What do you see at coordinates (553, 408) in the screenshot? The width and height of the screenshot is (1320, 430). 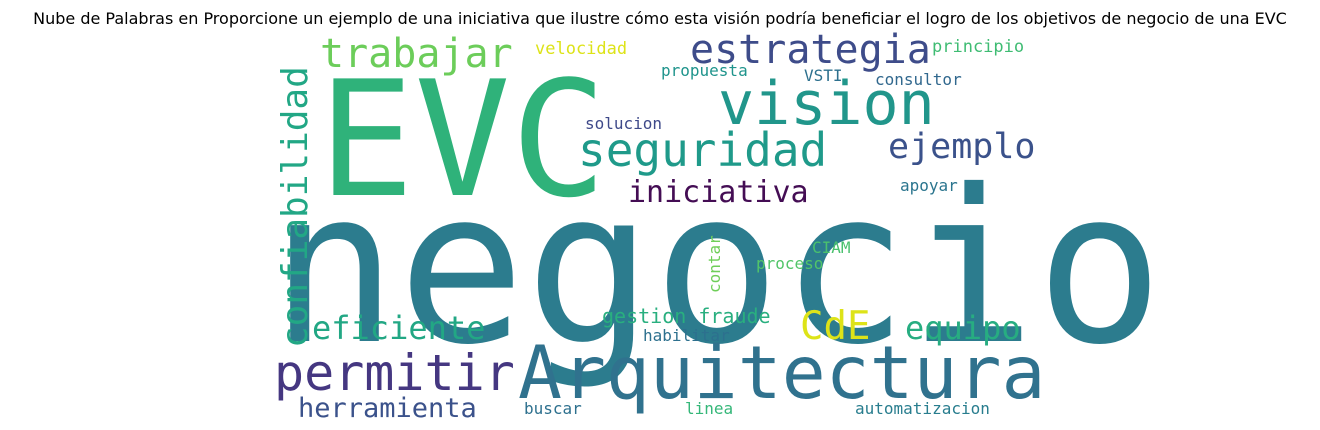 I see `word-buscar: buscar` at bounding box center [553, 408].